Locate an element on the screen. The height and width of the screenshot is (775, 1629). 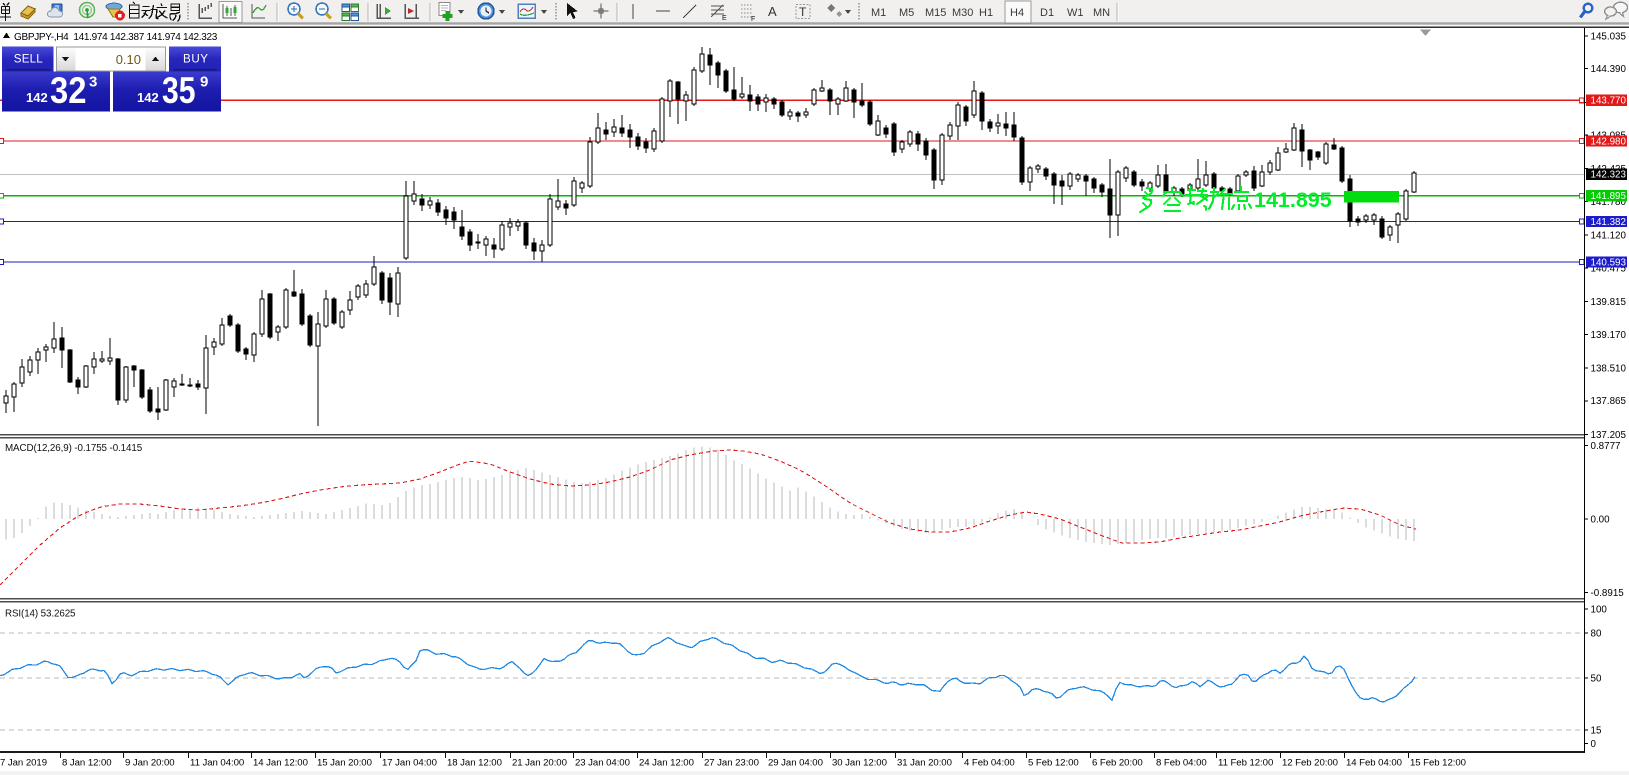
svg-text: MN is located at coordinates (1101, 13).